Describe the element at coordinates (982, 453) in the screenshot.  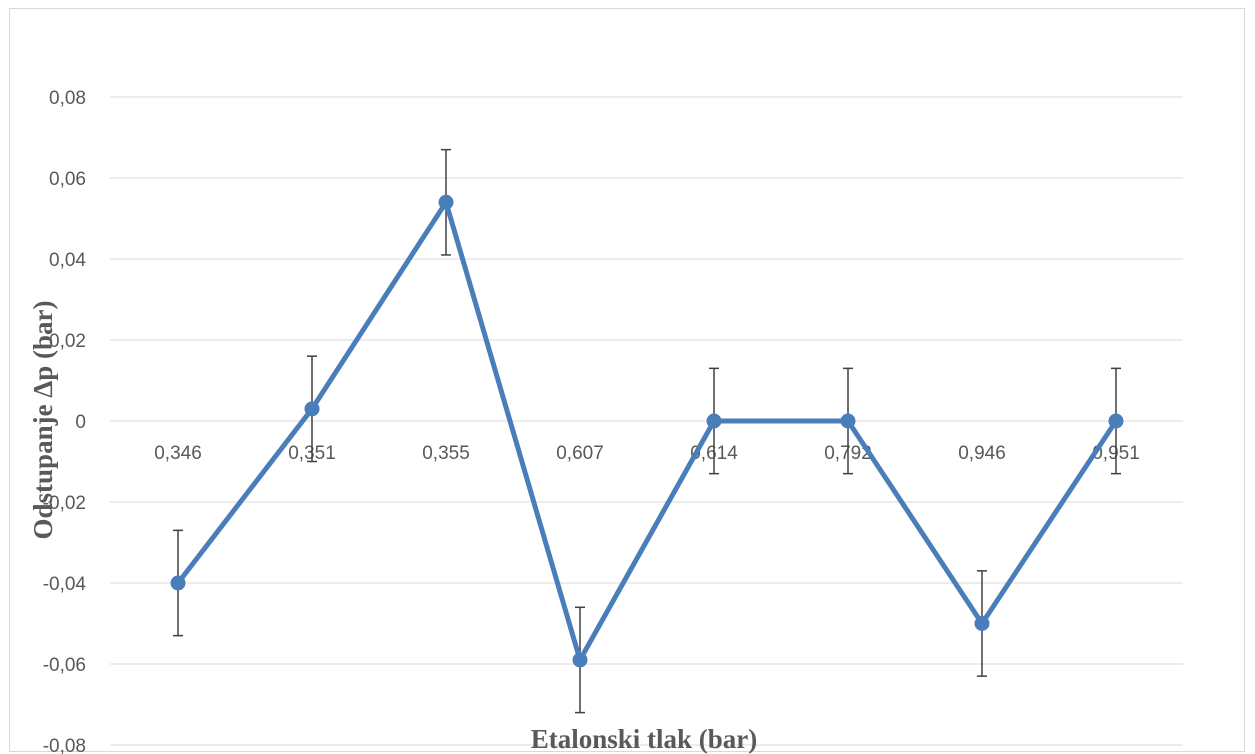
I see `x-tick-label: 0,946` at that location.